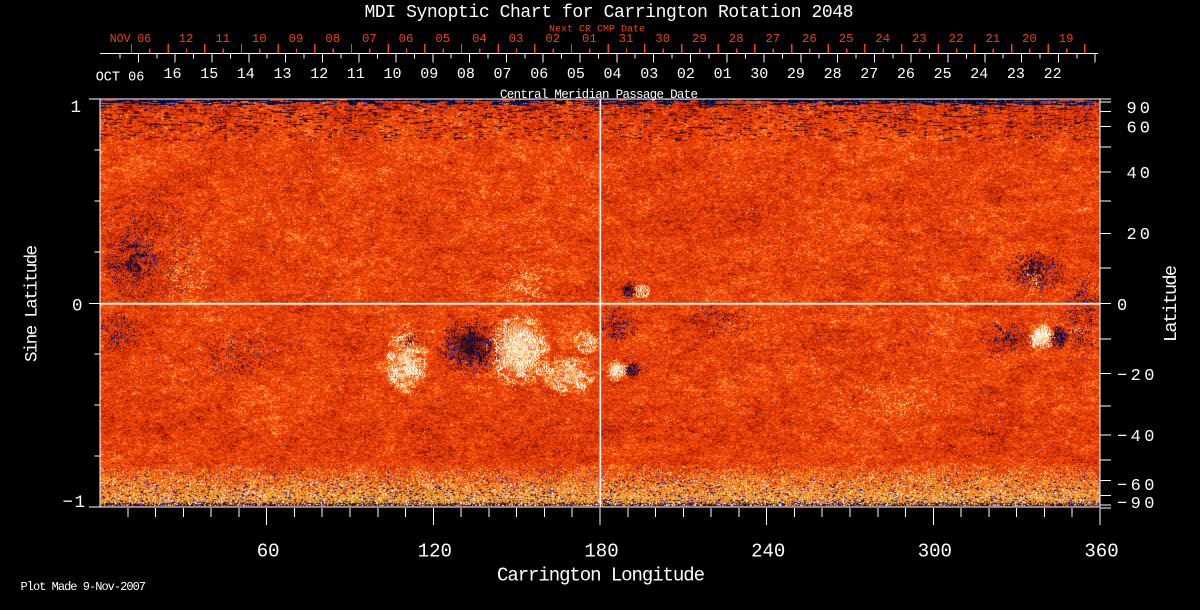 The width and height of the screenshot is (1200, 610). What do you see at coordinates (33, 303) in the screenshot?
I see `svg-text: Sine Latitude` at bounding box center [33, 303].